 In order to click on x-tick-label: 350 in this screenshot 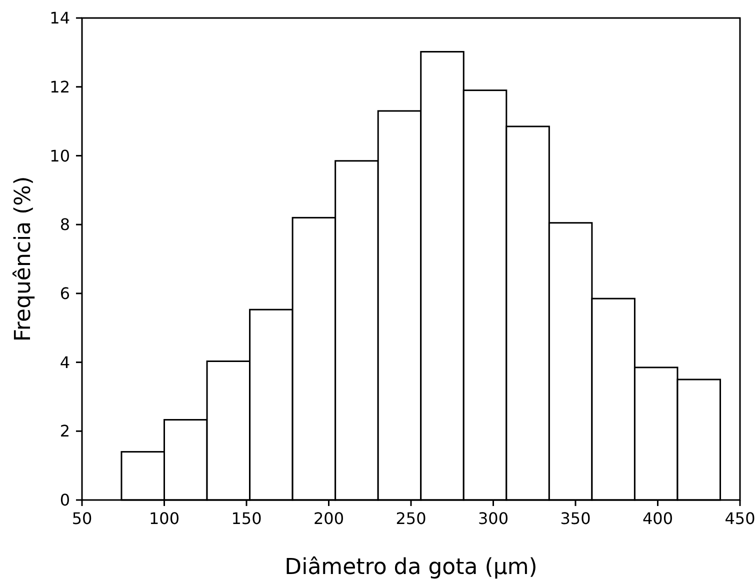, I will do `click(575, 518)`.